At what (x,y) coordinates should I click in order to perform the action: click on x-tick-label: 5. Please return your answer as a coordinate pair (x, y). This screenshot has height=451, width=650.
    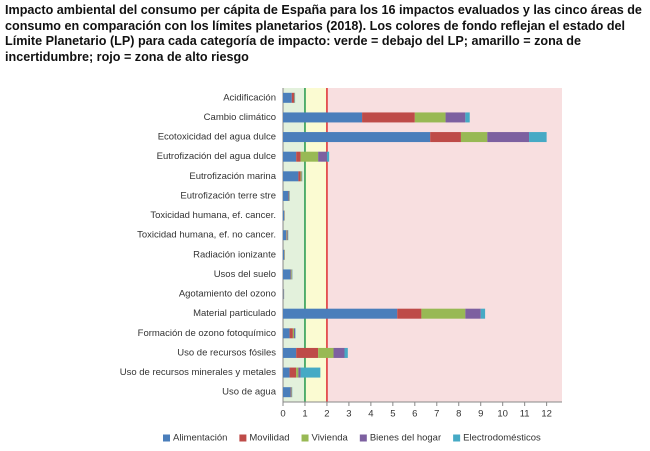
    Looking at the image, I should click on (392, 414).